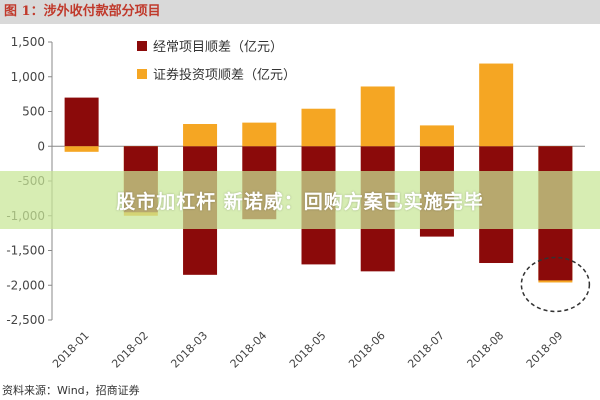 The height and width of the screenshot is (400, 600). Describe the element at coordinates (28, 77) in the screenshot. I see `y-tick-label: 1,000` at that location.